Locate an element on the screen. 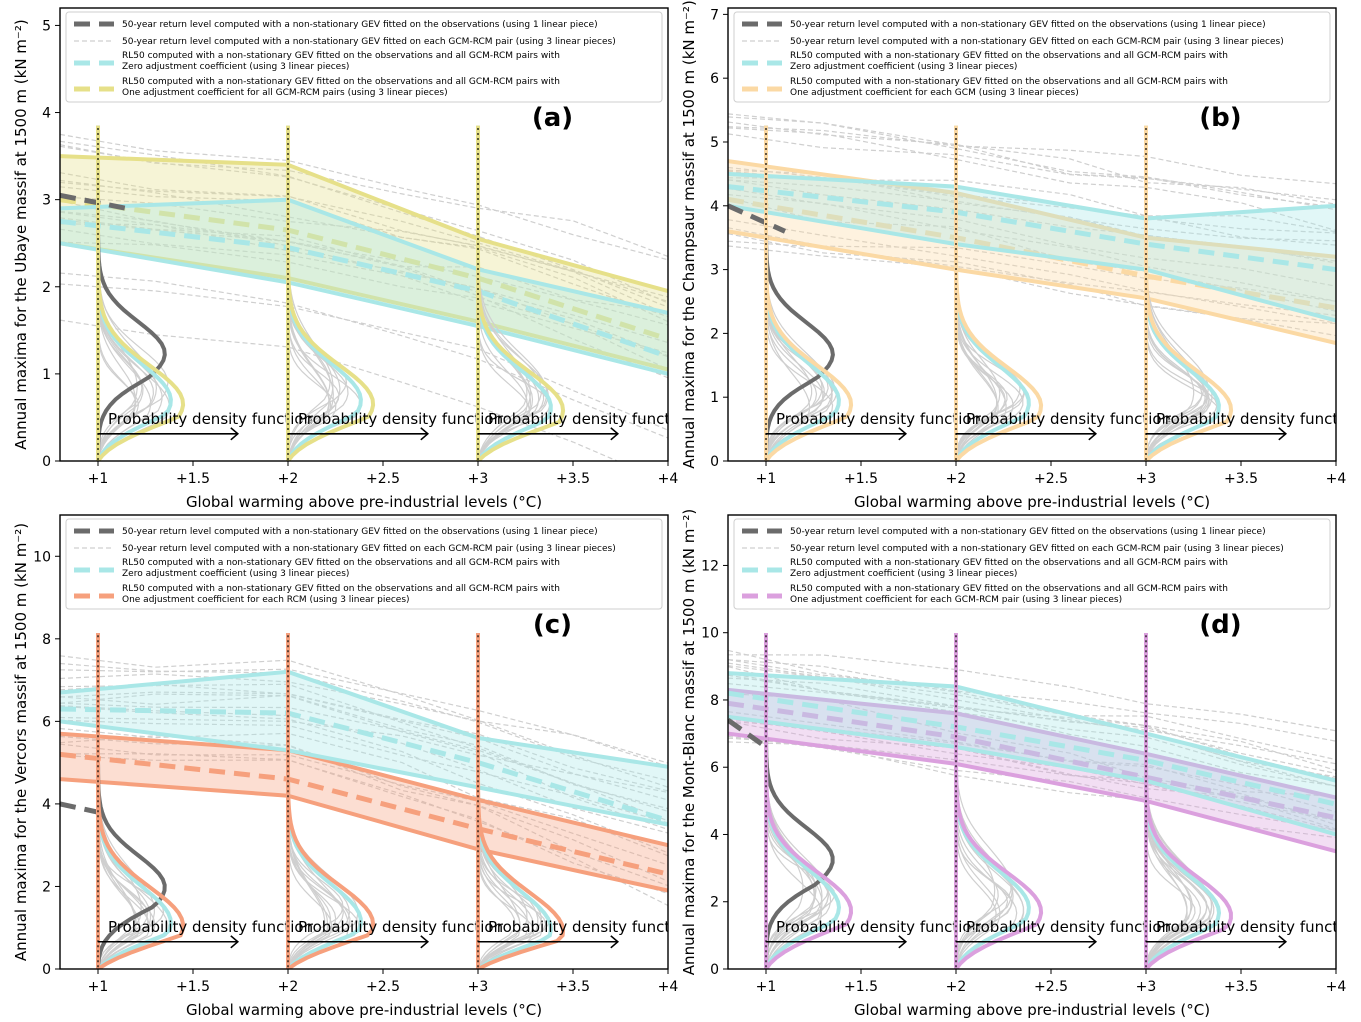  y-tick-label: 4 is located at coordinates (46, 114).